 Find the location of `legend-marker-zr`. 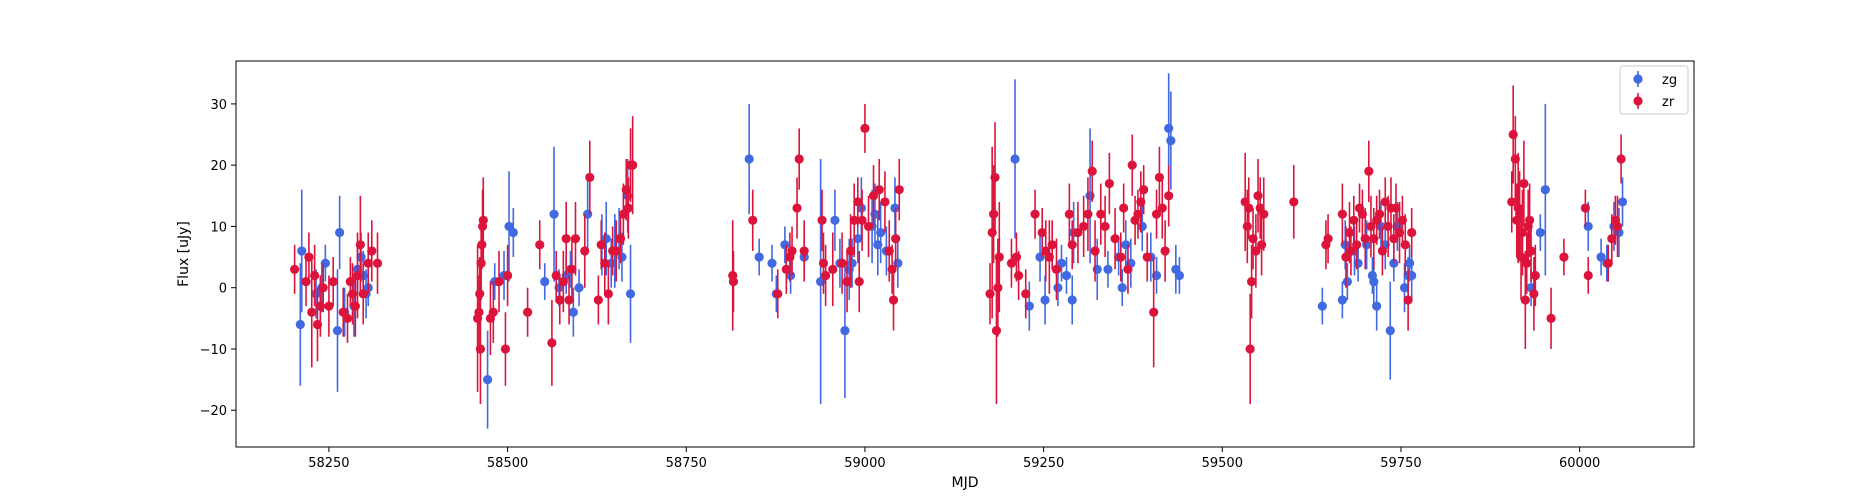

legend-marker-zr is located at coordinates (1638, 101).